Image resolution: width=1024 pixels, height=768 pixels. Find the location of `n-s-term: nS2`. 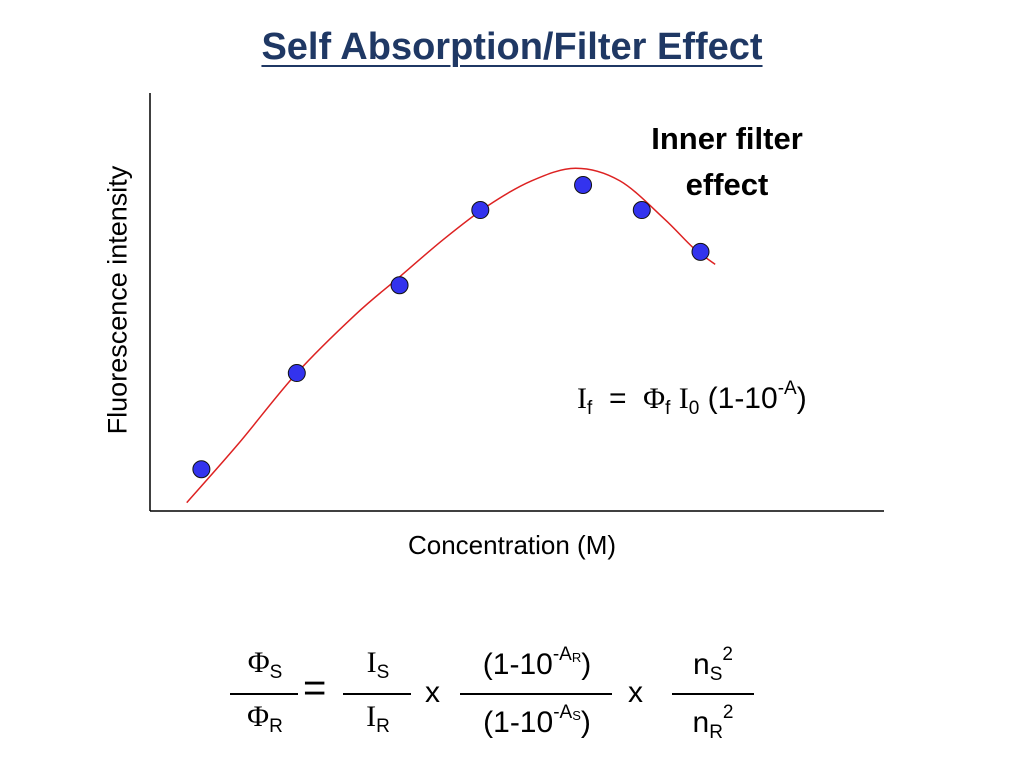

n-s-term: nS2 is located at coordinates (713, 665).